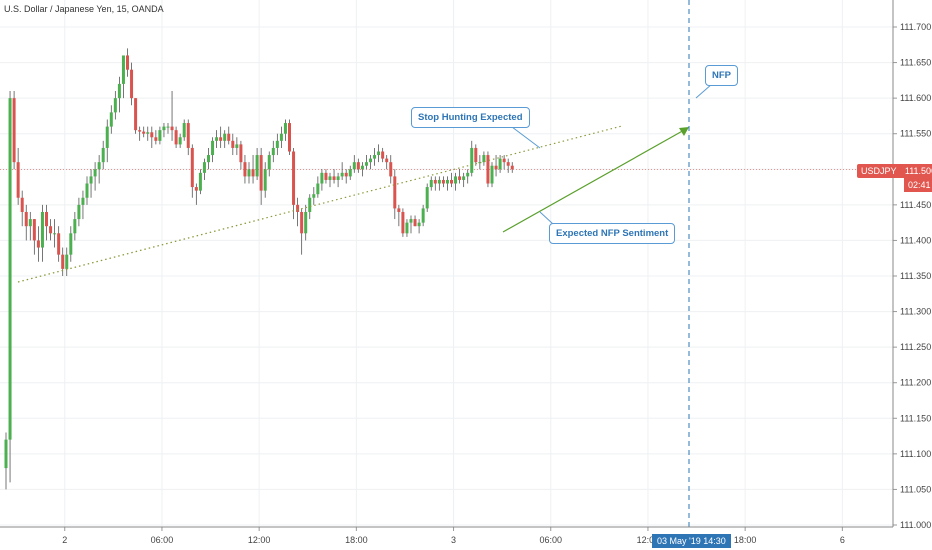 The image size is (932, 550). What do you see at coordinates (470, 117) in the screenshot?
I see `stop-hunting-annotation: Stop Hunting Expected` at bounding box center [470, 117].